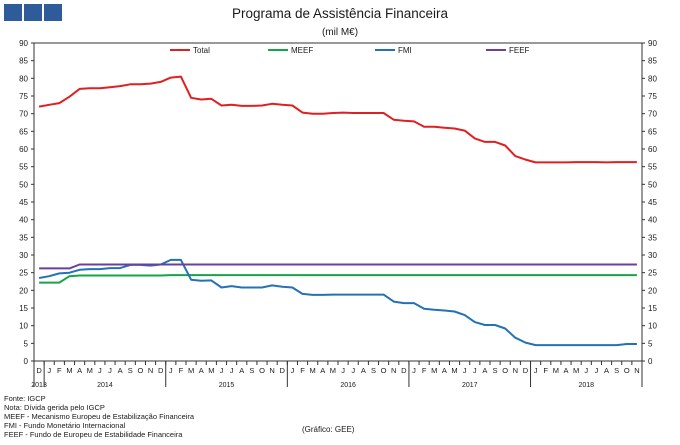 This screenshot has height=445, width=680. What do you see at coordinates (23, 131) in the screenshot?
I see `y-tick-label-left: 65` at bounding box center [23, 131].